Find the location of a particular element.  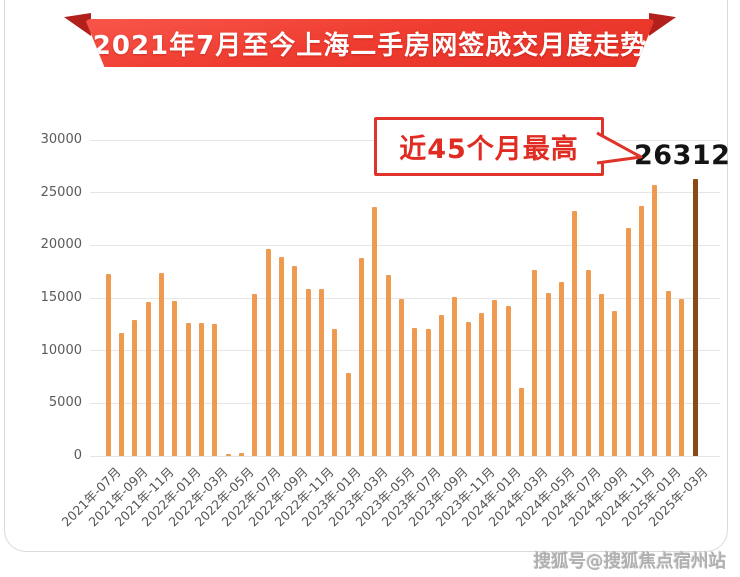

y-axis-tick-label: 10000 is located at coordinates (61, 350).